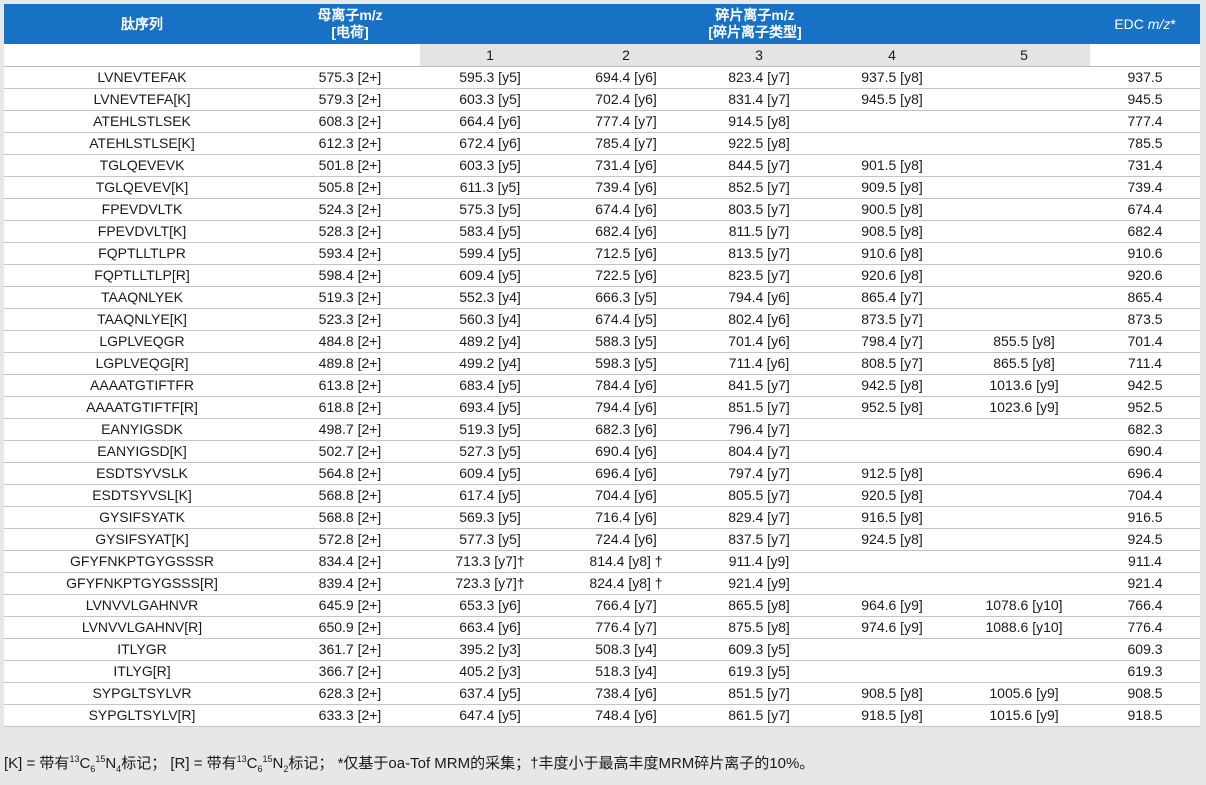 This screenshot has height=785, width=1206. Describe the element at coordinates (490, 715) in the screenshot. I see `fragment-1-cell: 647.4 [y5]` at that location.